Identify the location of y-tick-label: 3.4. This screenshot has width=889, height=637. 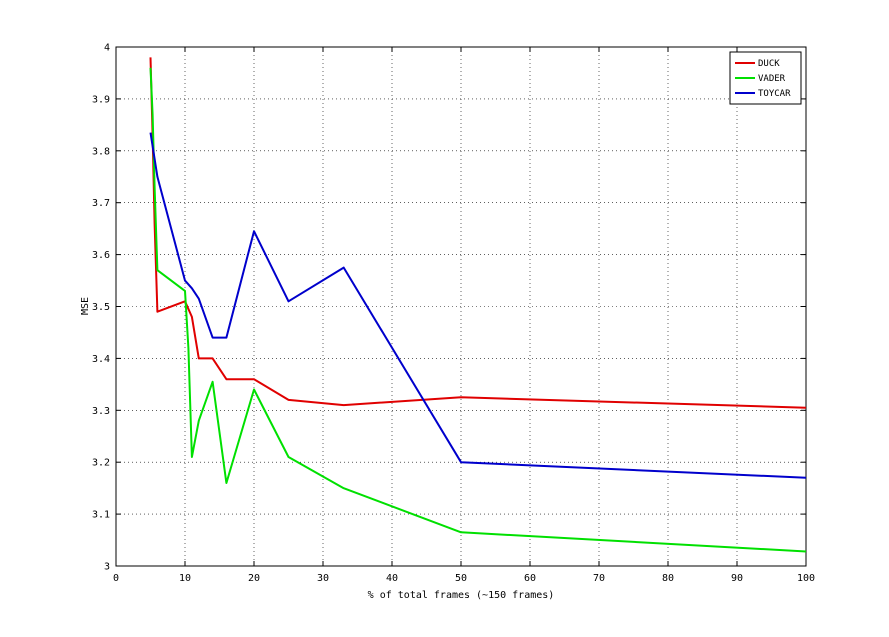
(101, 359).